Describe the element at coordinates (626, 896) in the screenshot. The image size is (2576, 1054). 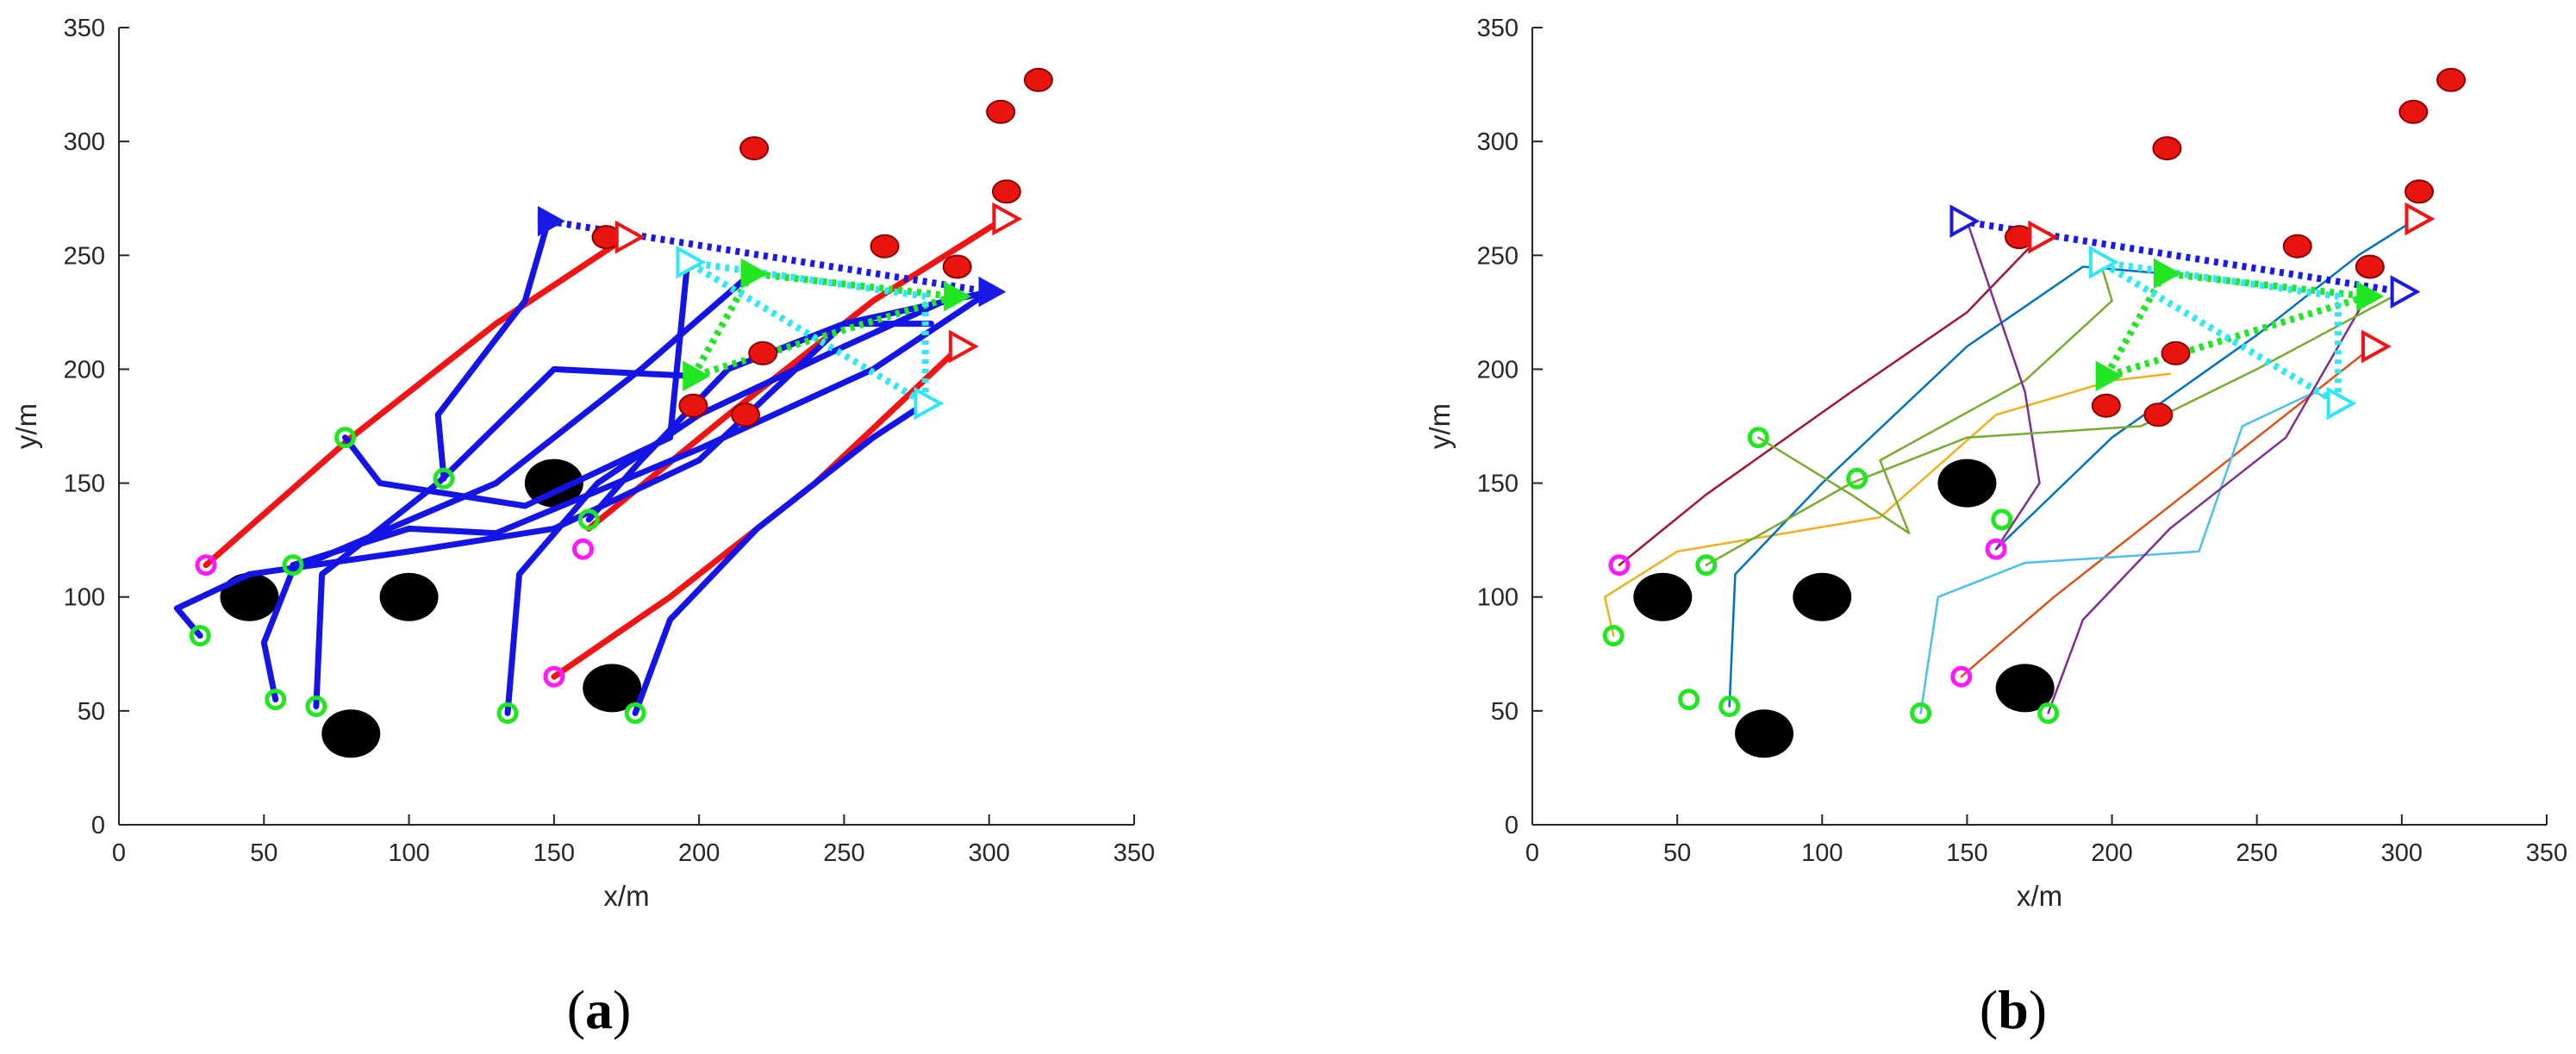
I see `x-axis-label: x/m` at that location.